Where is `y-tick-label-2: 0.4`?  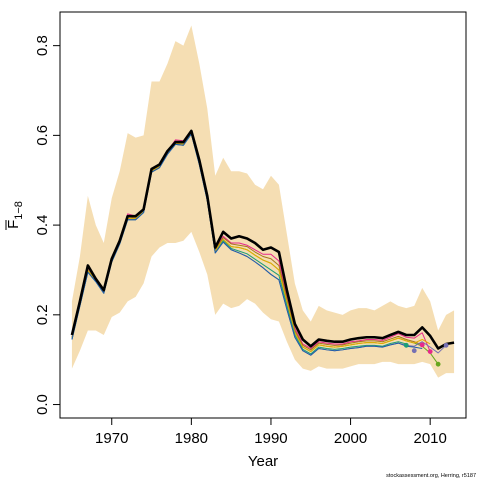 y-tick-label-2: 0.4 is located at coordinates (42, 225).